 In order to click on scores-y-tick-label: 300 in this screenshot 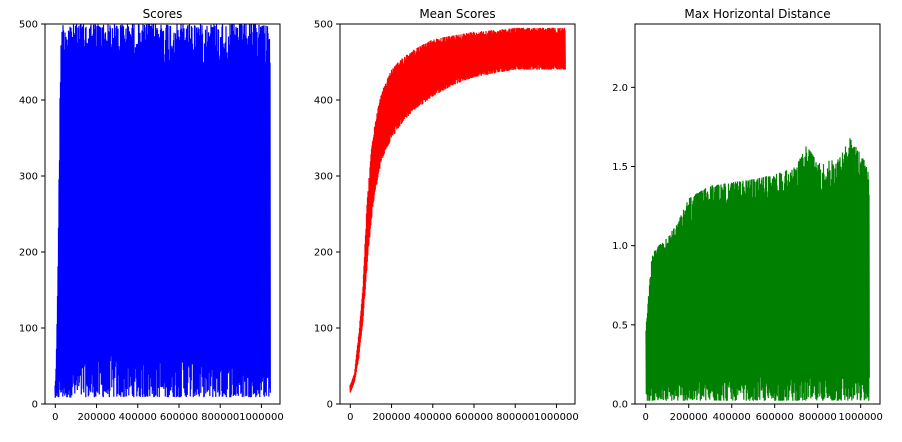, I will do `click(28, 177)`.